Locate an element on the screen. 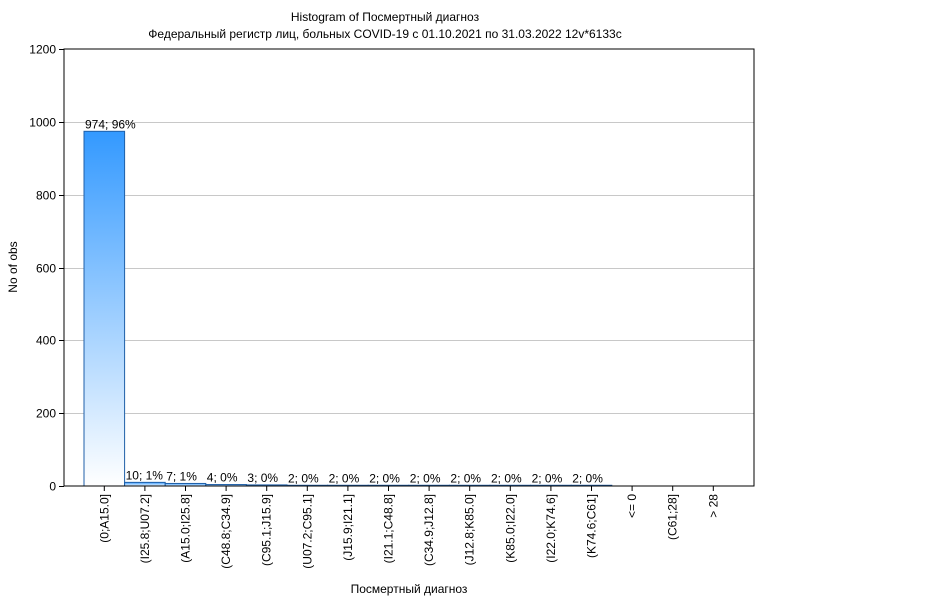 This screenshot has width=930, height=606. y-axis: 0 200 400 600 800 1000 1200 is located at coordinates (46, 268).